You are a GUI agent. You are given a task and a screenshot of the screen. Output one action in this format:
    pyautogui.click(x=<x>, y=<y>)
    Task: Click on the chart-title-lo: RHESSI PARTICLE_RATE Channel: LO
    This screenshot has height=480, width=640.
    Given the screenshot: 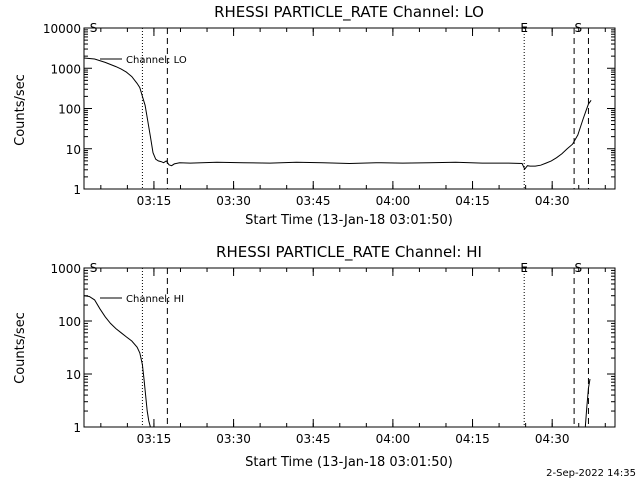 What is the action you would take?
    pyautogui.click(x=349, y=12)
    